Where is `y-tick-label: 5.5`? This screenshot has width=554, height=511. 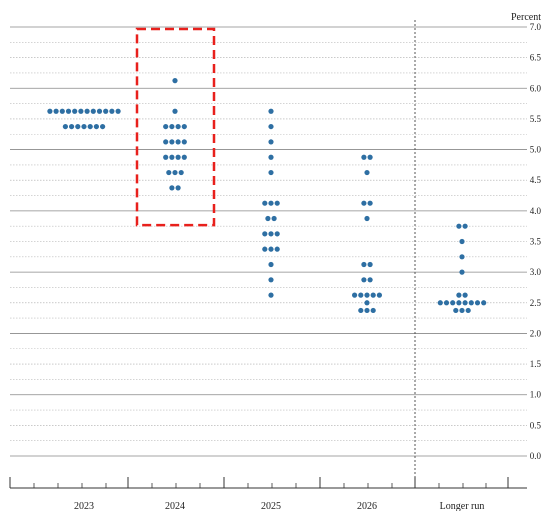
y-tick-label: 5.5 is located at coordinates (536, 119).